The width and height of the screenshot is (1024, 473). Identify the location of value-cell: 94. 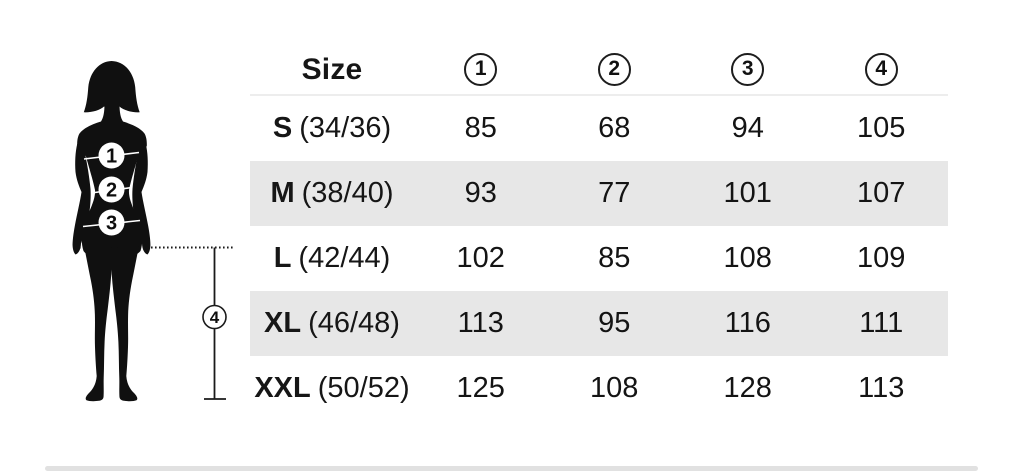
(747, 128).